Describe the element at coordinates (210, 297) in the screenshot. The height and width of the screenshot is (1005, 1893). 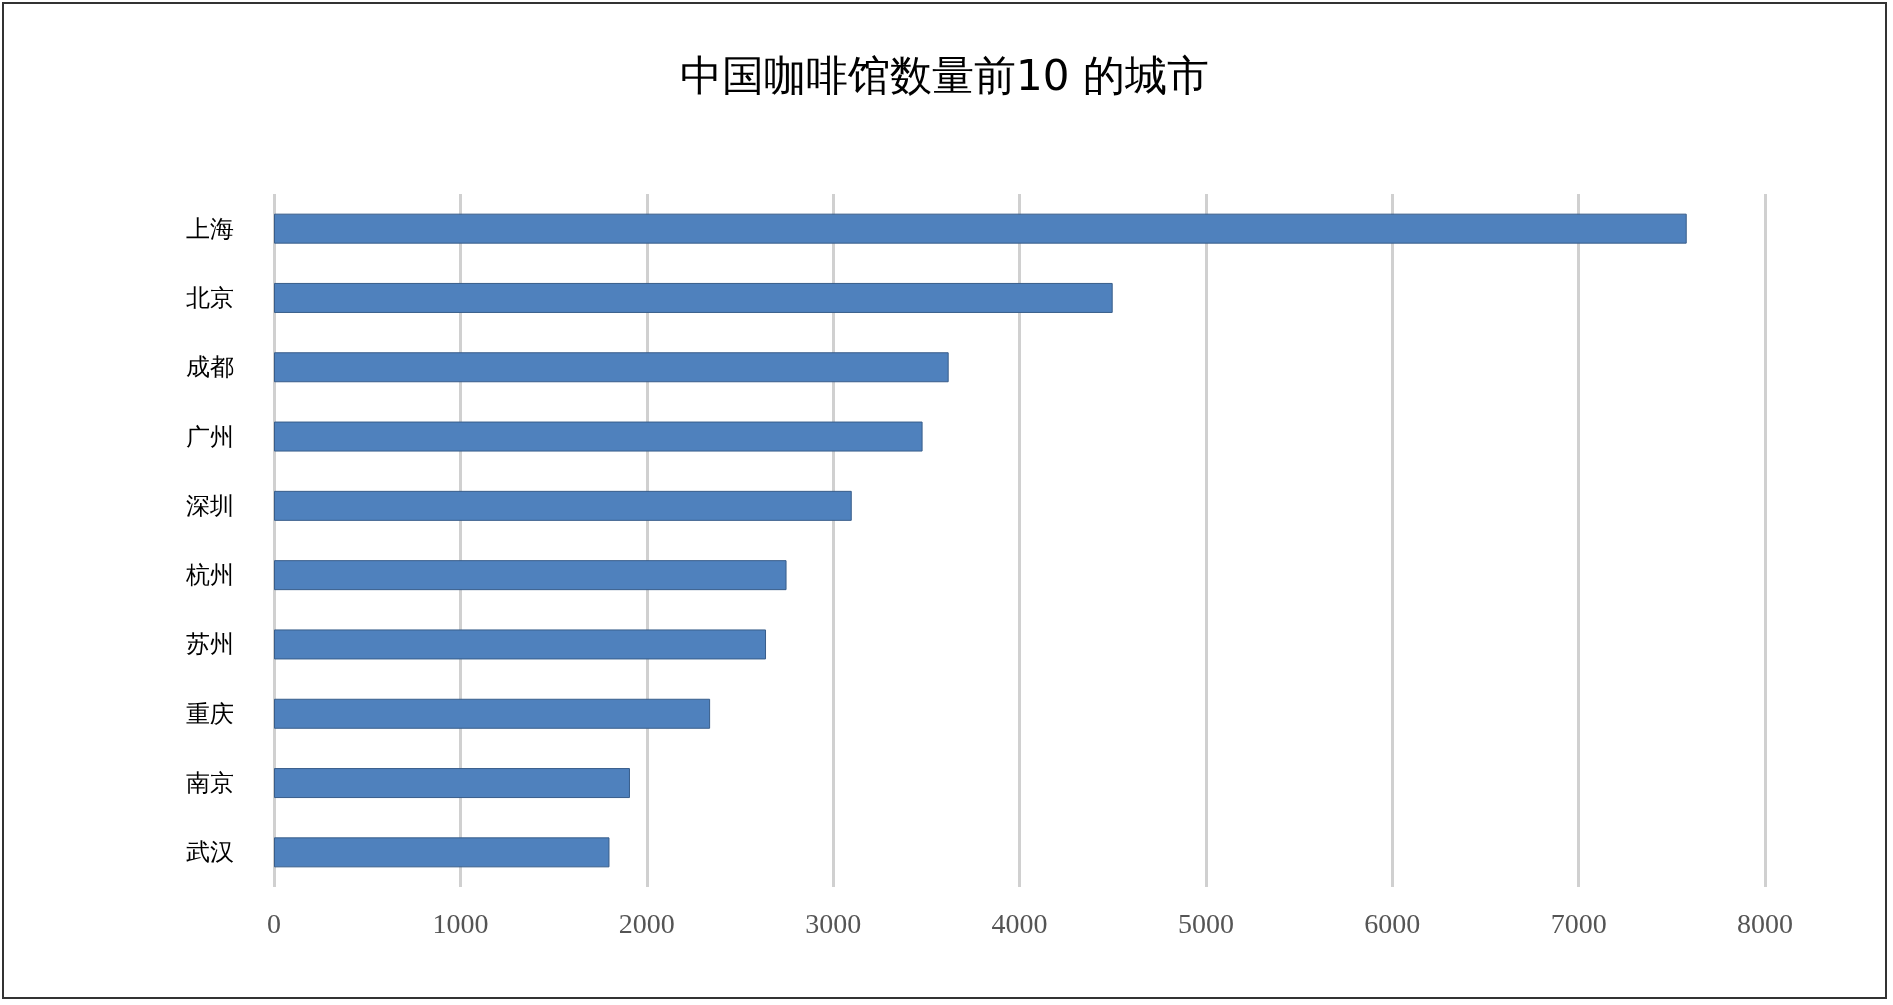
I see `y-tick-label: 北京` at that location.